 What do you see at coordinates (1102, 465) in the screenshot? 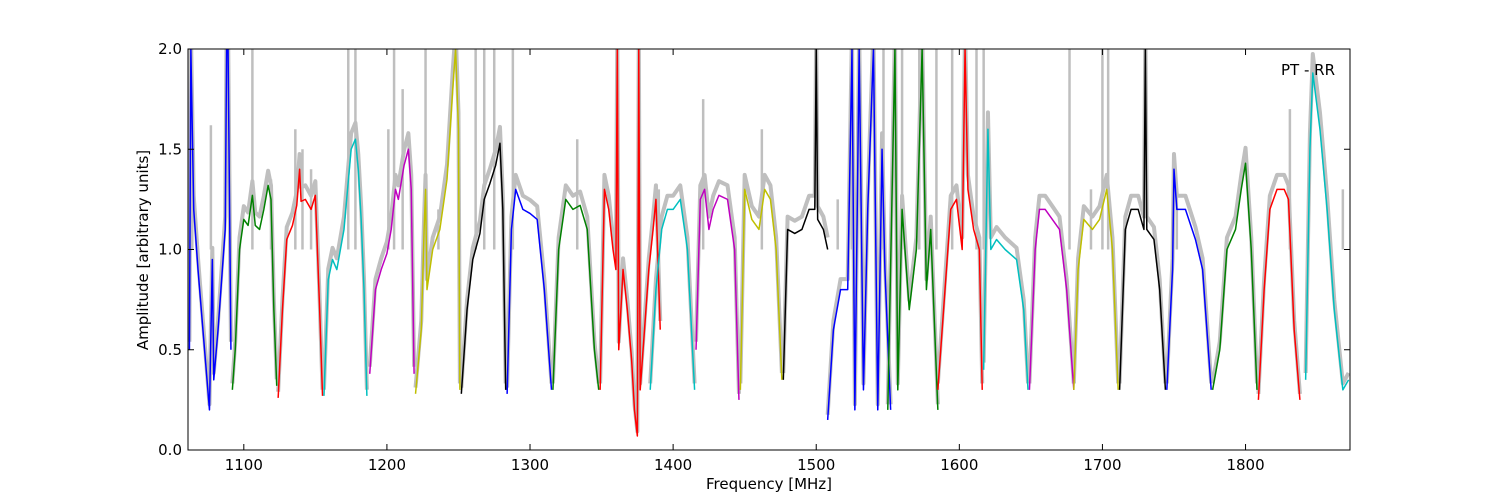
I see `x-tick-label: 1700` at bounding box center [1102, 465].